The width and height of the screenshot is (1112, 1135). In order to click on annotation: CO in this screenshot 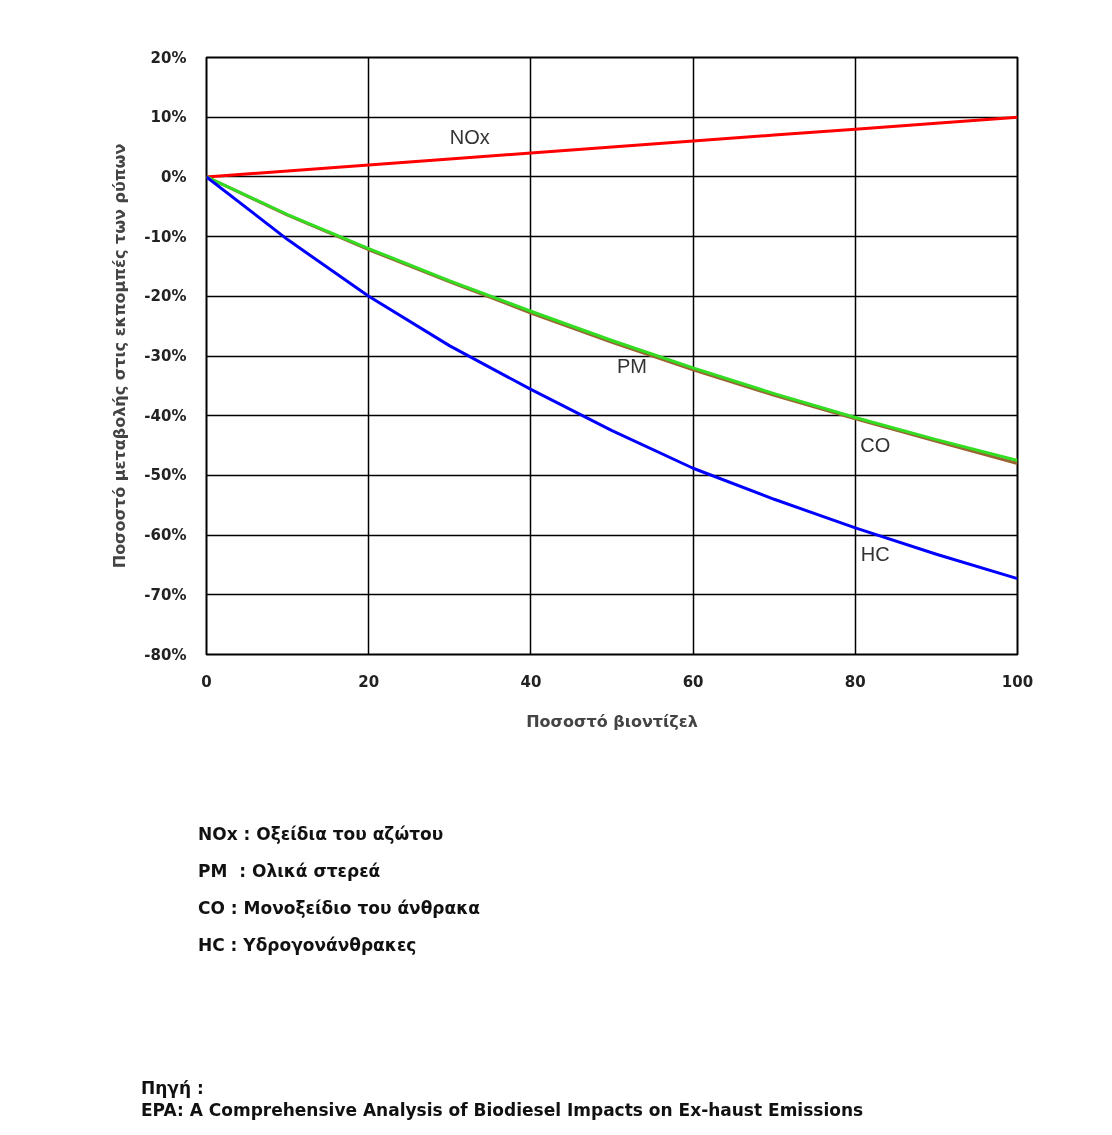, I will do `click(875, 444)`.